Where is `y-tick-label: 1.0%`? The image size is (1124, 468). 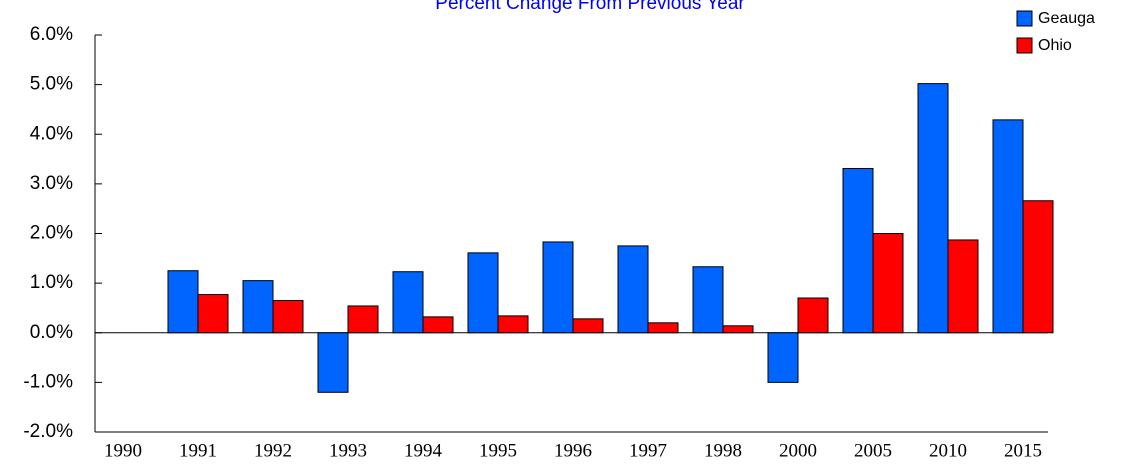
y-tick-label: 1.0% is located at coordinates (51, 282).